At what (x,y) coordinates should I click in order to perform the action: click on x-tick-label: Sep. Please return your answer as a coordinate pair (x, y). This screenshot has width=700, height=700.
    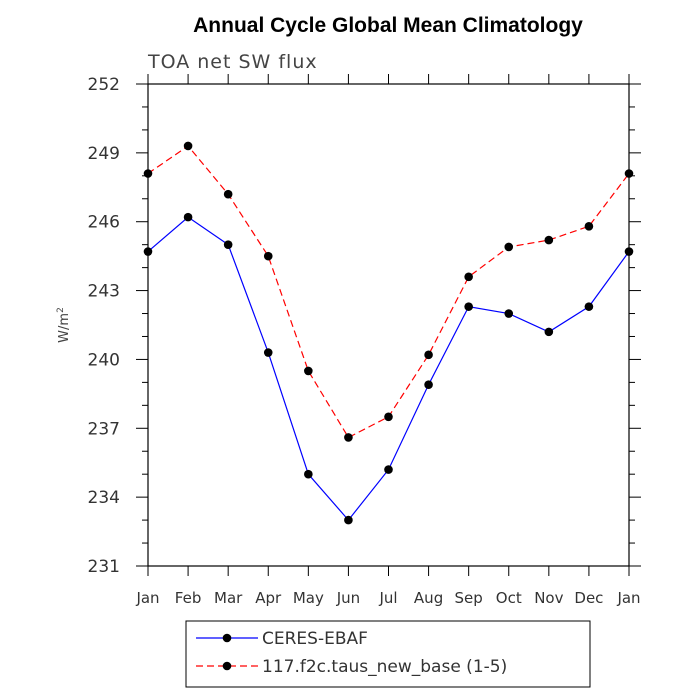
    Looking at the image, I should click on (469, 598).